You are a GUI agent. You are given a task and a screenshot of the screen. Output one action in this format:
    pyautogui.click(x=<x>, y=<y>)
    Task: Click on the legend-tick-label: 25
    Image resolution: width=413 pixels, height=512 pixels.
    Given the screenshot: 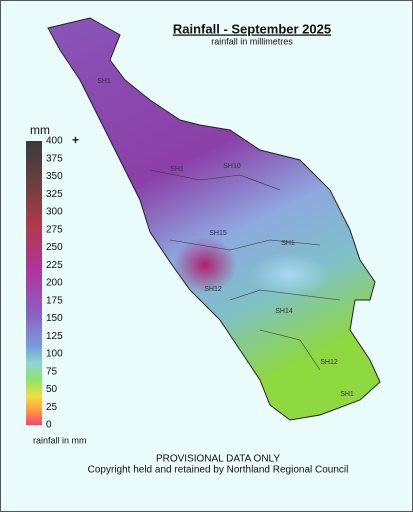 What is the action you would take?
    pyautogui.click(x=52, y=407)
    